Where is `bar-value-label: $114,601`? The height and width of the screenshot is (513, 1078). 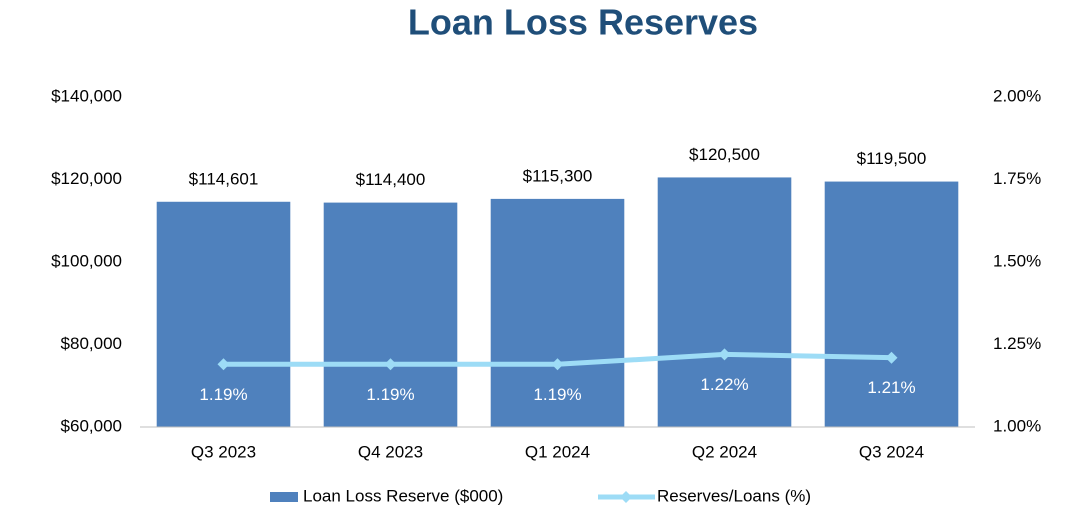 bar-value-label: $114,601 is located at coordinates (224, 178).